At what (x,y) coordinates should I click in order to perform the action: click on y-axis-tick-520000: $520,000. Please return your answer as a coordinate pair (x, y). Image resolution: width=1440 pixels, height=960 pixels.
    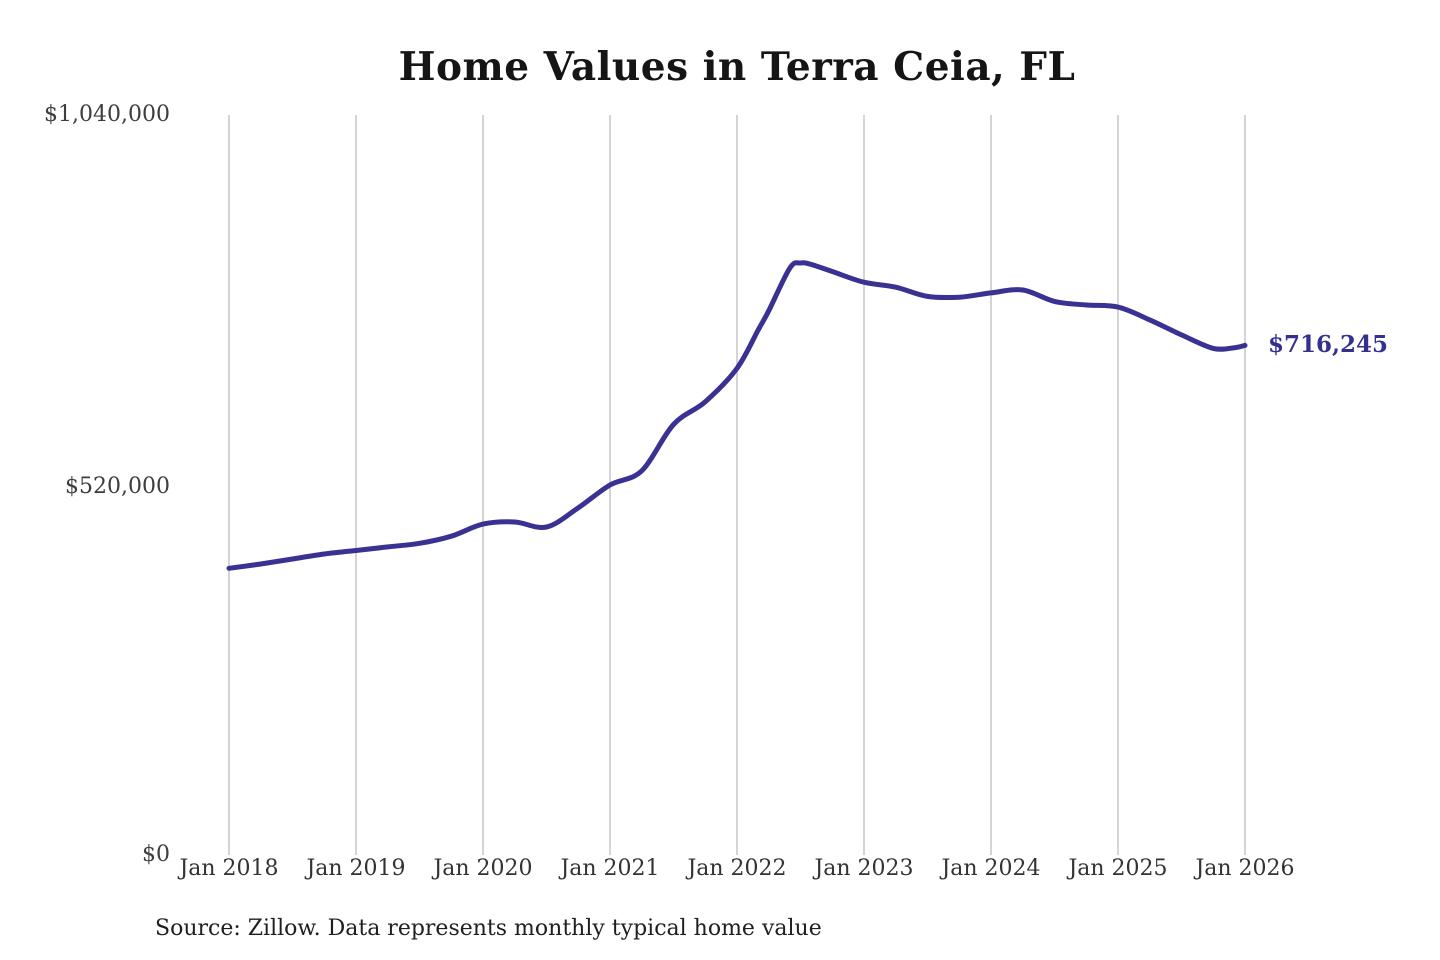
    Looking at the image, I should click on (117, 486).